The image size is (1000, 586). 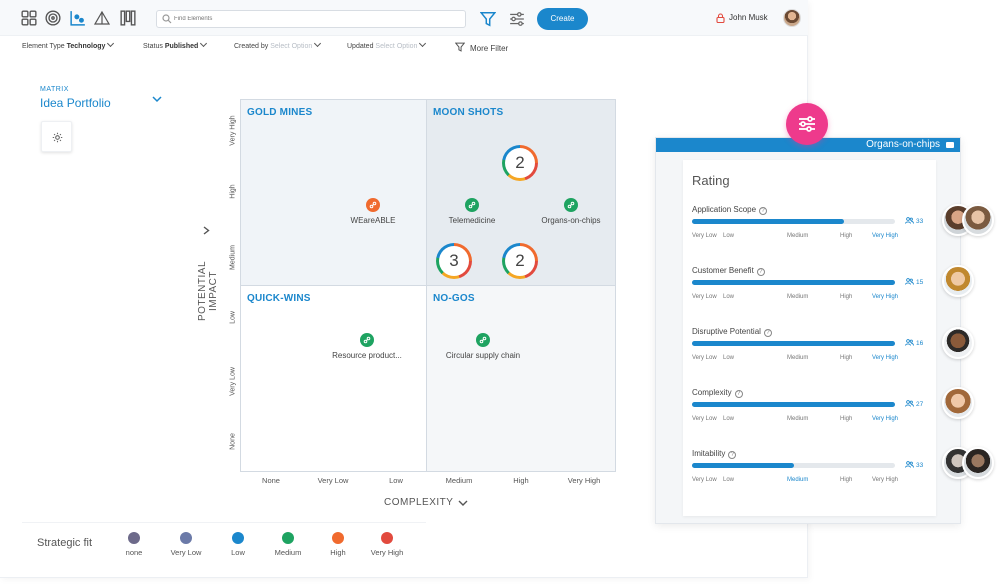 What do you see at coordinates (768, 221) in the screenshot?
I see `rating-fill` at bounding box center [768, 221].